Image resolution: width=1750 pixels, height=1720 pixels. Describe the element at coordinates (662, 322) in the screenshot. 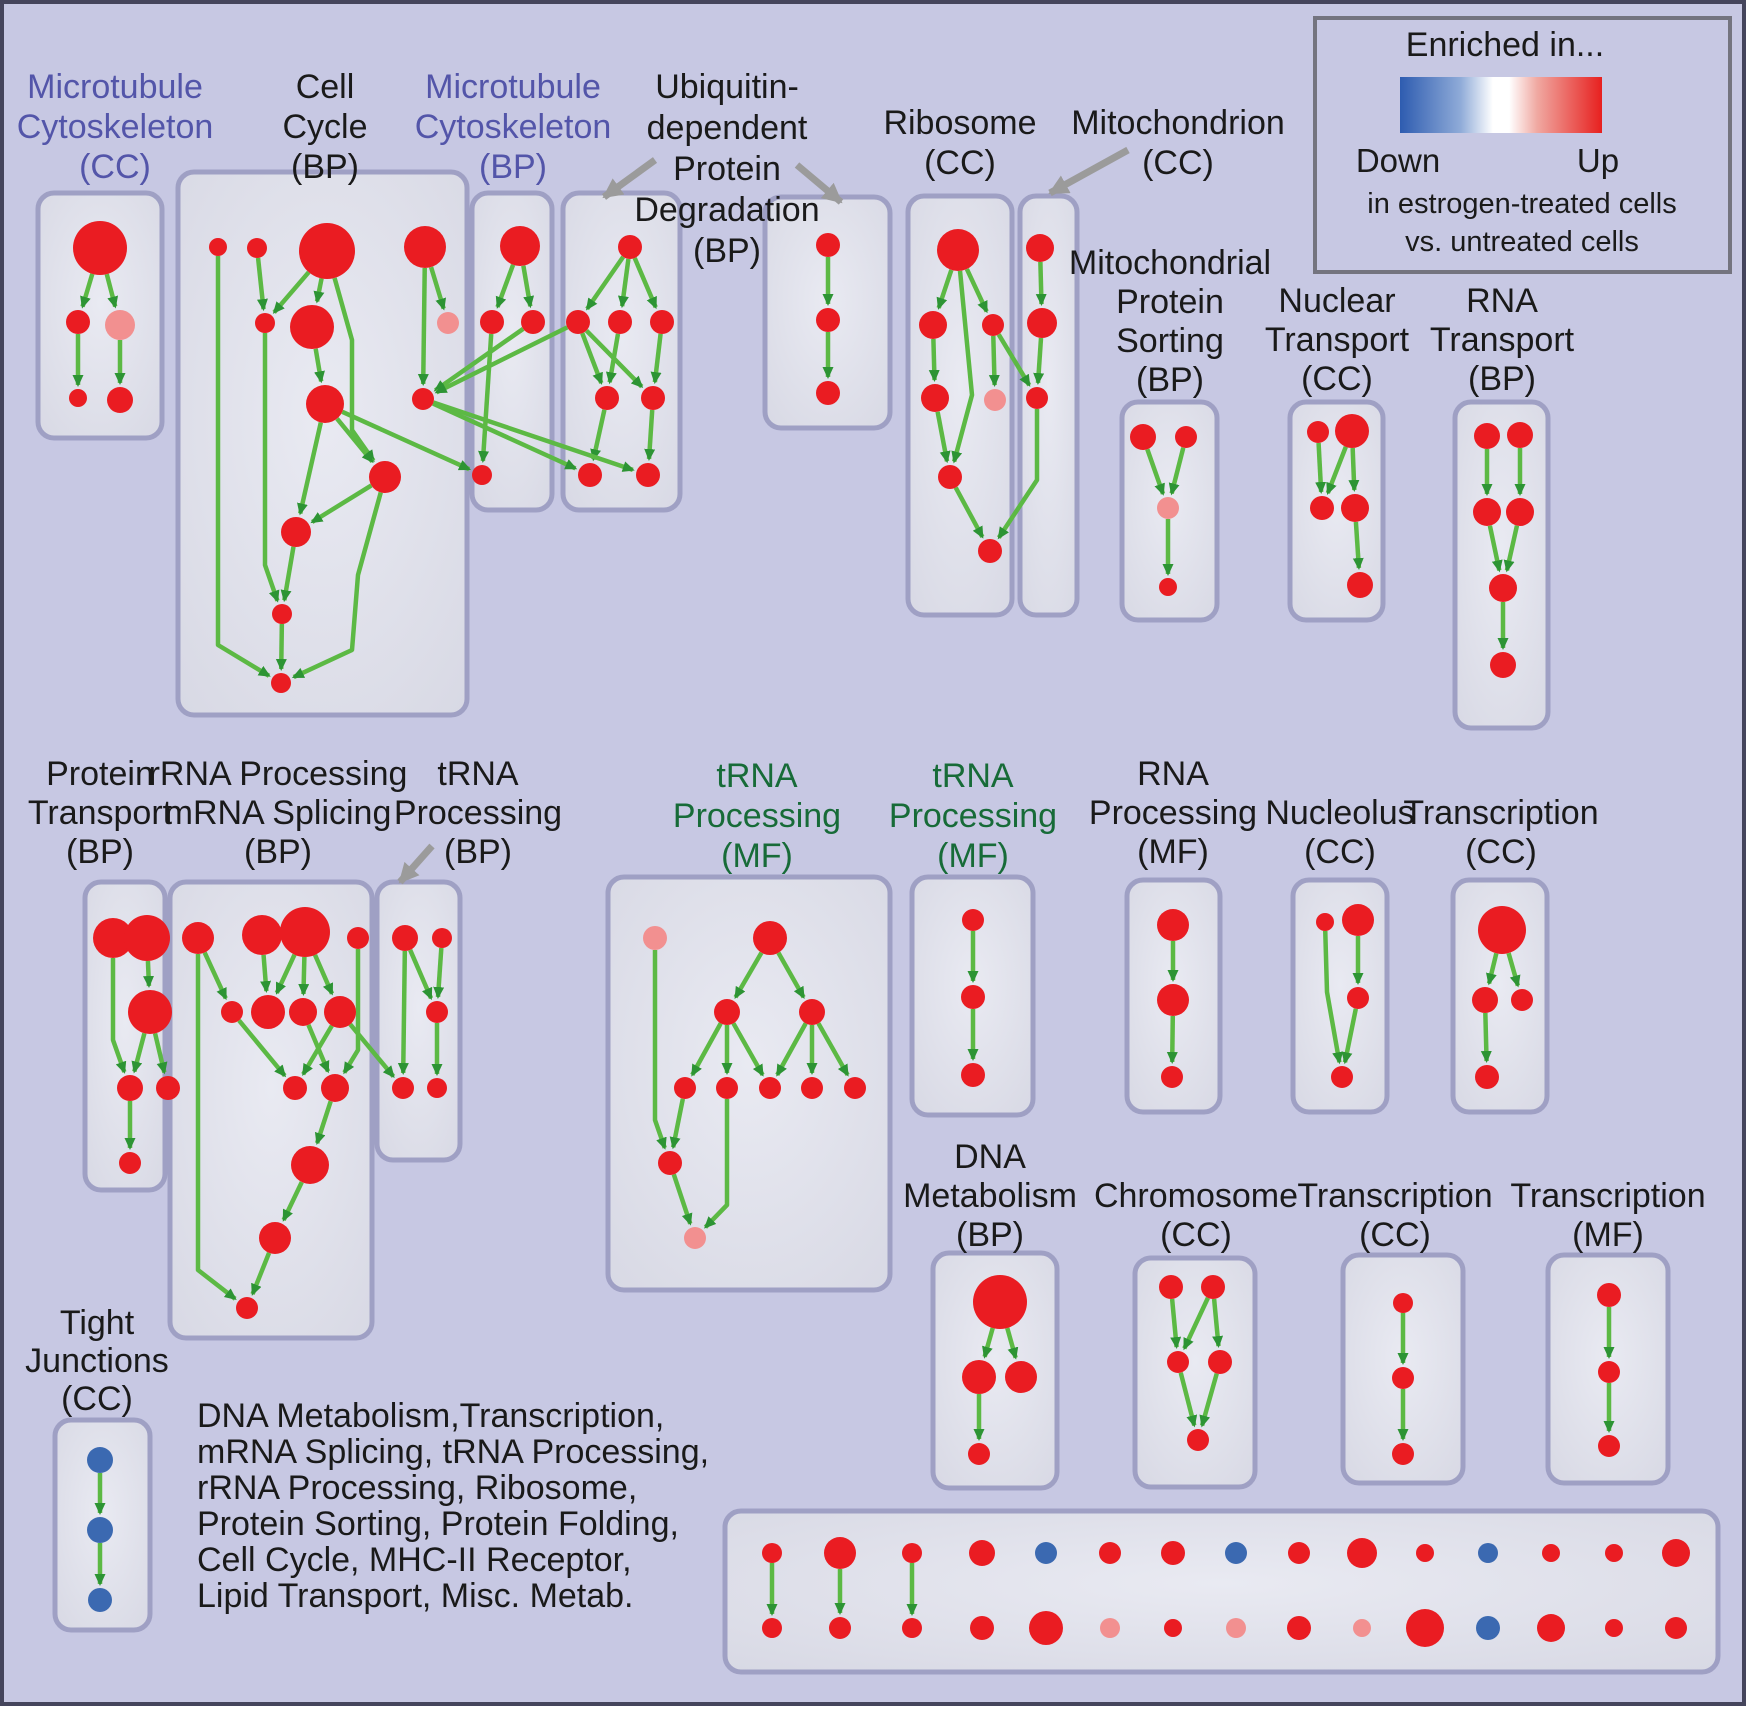

I see `gene-set-node-ub4` at that location.